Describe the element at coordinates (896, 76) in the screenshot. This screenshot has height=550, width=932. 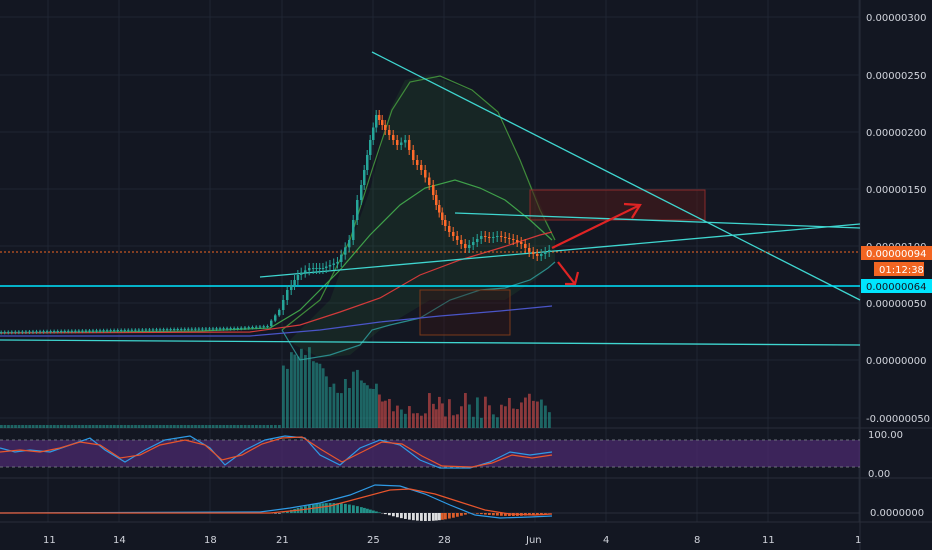
I see `price-tick-1: 0.00000250` at that location.